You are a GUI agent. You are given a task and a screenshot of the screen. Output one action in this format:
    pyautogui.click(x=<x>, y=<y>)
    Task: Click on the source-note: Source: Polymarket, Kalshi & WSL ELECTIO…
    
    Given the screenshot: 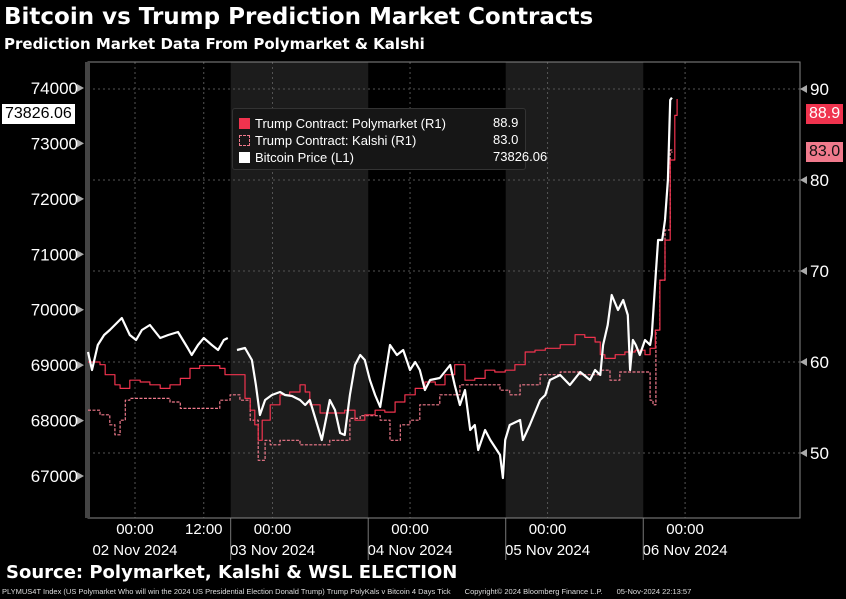 What is the action you would take?
    pyautogui.click(x=232, y=572)
    